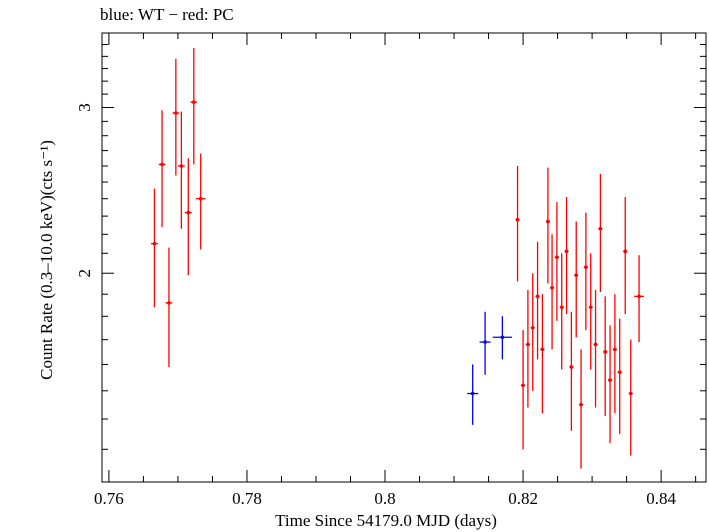 This screenshot has width=709, height=532. I want to click on x-tick-label: 0.82, so click(523, 498).